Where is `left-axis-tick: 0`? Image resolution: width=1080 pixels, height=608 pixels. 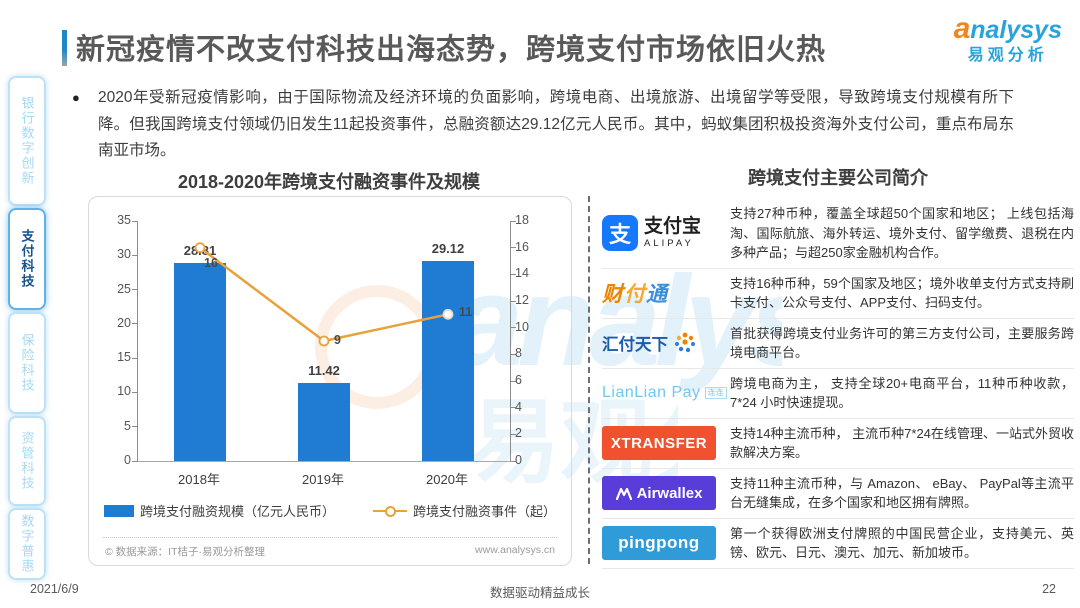 left-axis-tick: 0 is located at coordinates (127, 460).